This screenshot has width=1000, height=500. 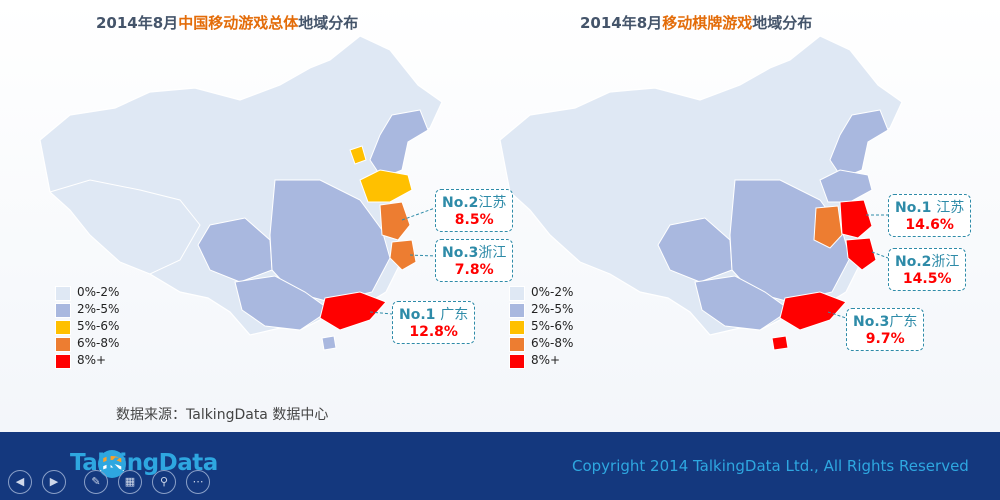 I want to click on talkingdata-logo-icon, so click(x=112, y=464).